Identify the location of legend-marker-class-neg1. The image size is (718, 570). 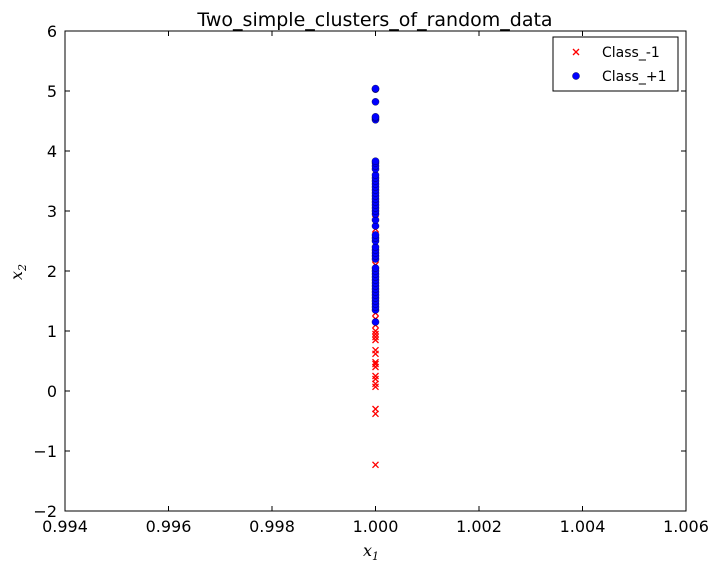
(576, 52).